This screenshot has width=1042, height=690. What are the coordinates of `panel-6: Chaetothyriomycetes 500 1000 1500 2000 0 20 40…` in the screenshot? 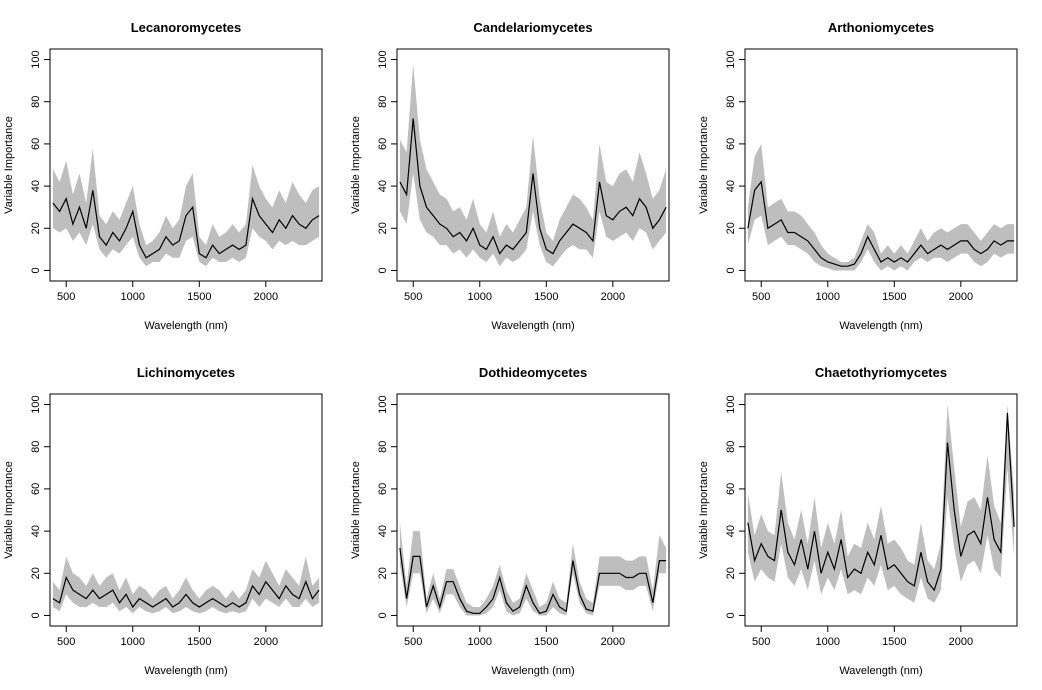 It's located at (858, 521).